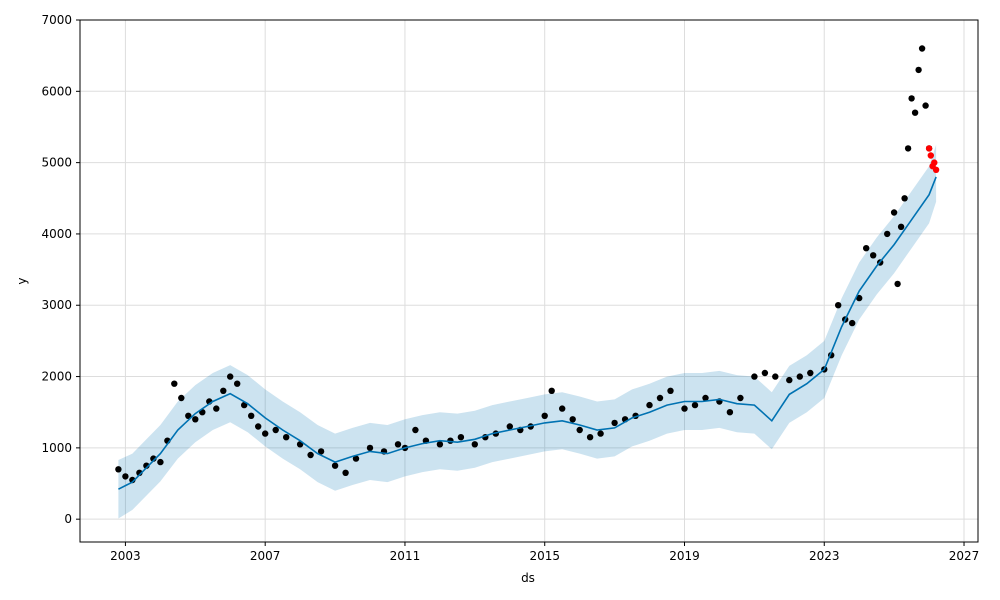 The width and height of the screenshot is (1000, 600). I want to click on y-tick-label-3: 3000, so click(56, 305).